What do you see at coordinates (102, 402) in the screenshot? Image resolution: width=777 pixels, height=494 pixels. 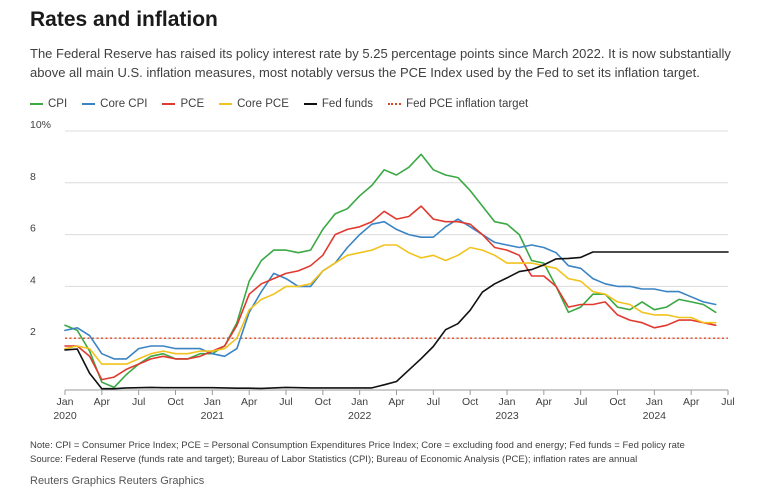 I see `x-tick-label-2020-04: Apr` at bounding box center [102, 402].